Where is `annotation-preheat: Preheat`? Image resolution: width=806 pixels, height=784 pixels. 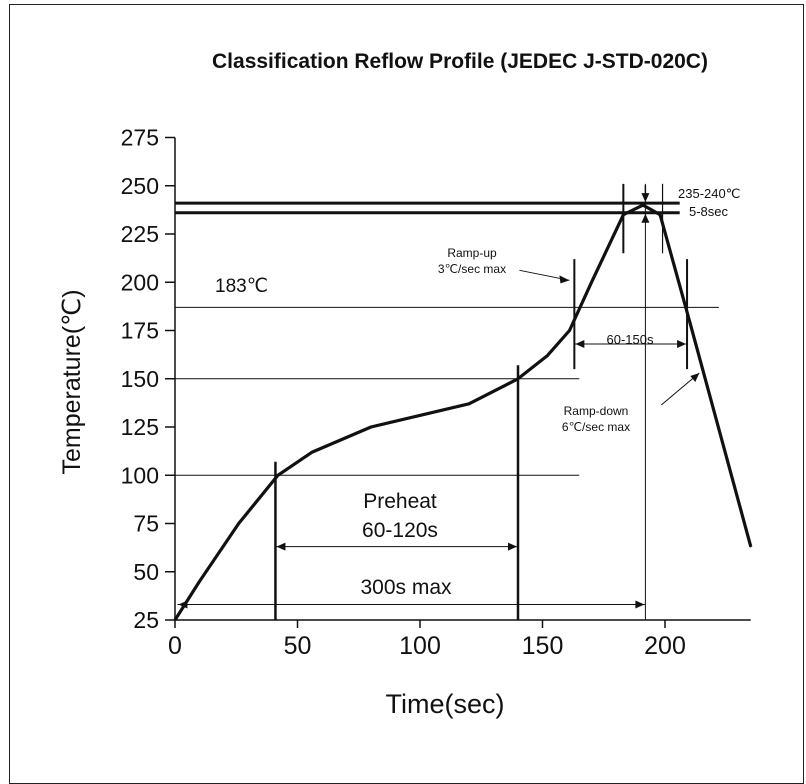
annotation-preheat: Preheat is located at coordinates (400, 501).